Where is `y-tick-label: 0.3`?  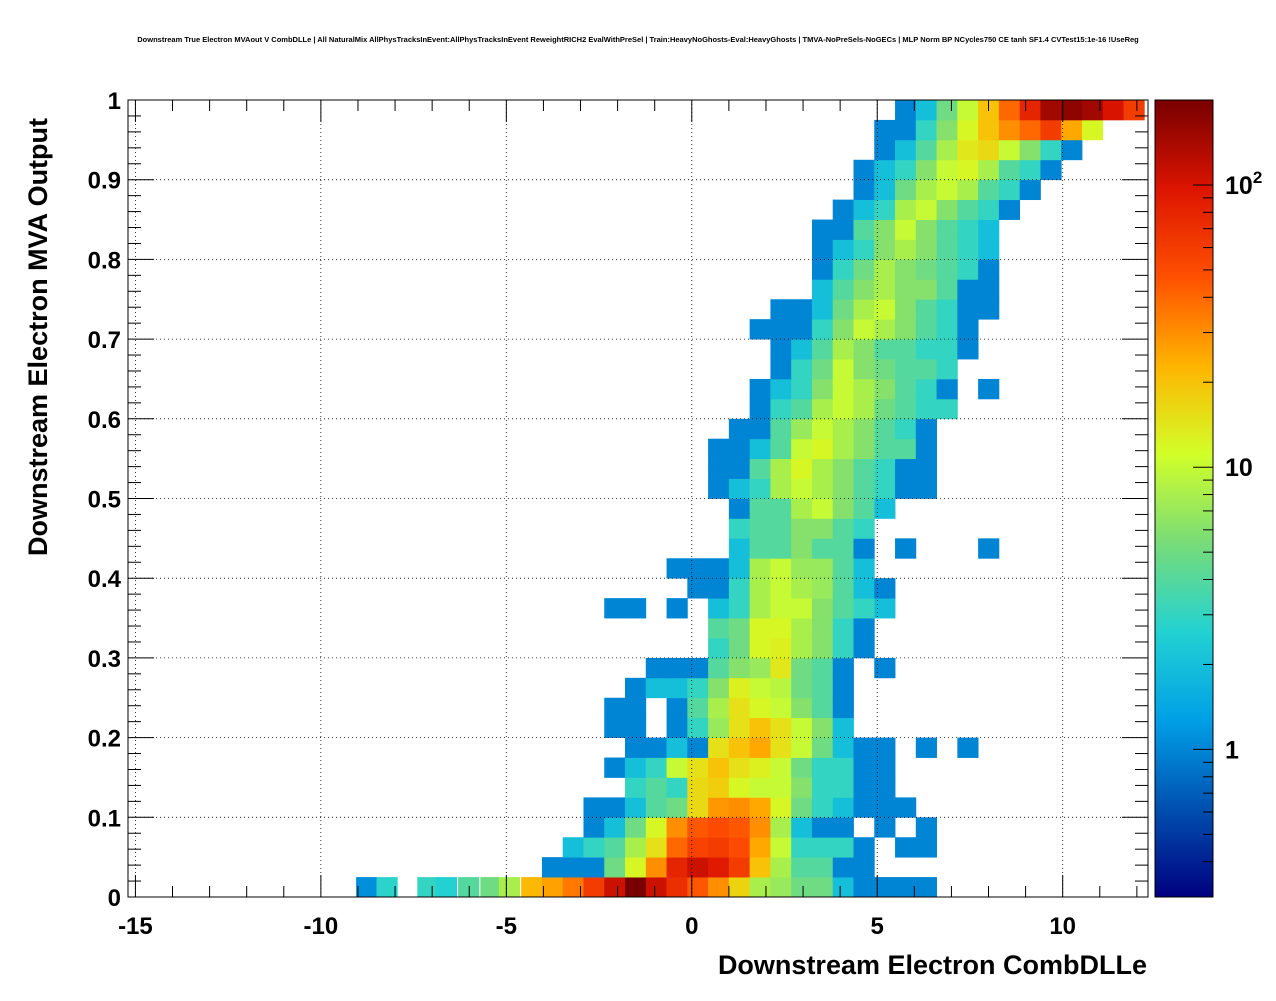 y-tick-label: 0.3 is located at coordinates (104, 659).